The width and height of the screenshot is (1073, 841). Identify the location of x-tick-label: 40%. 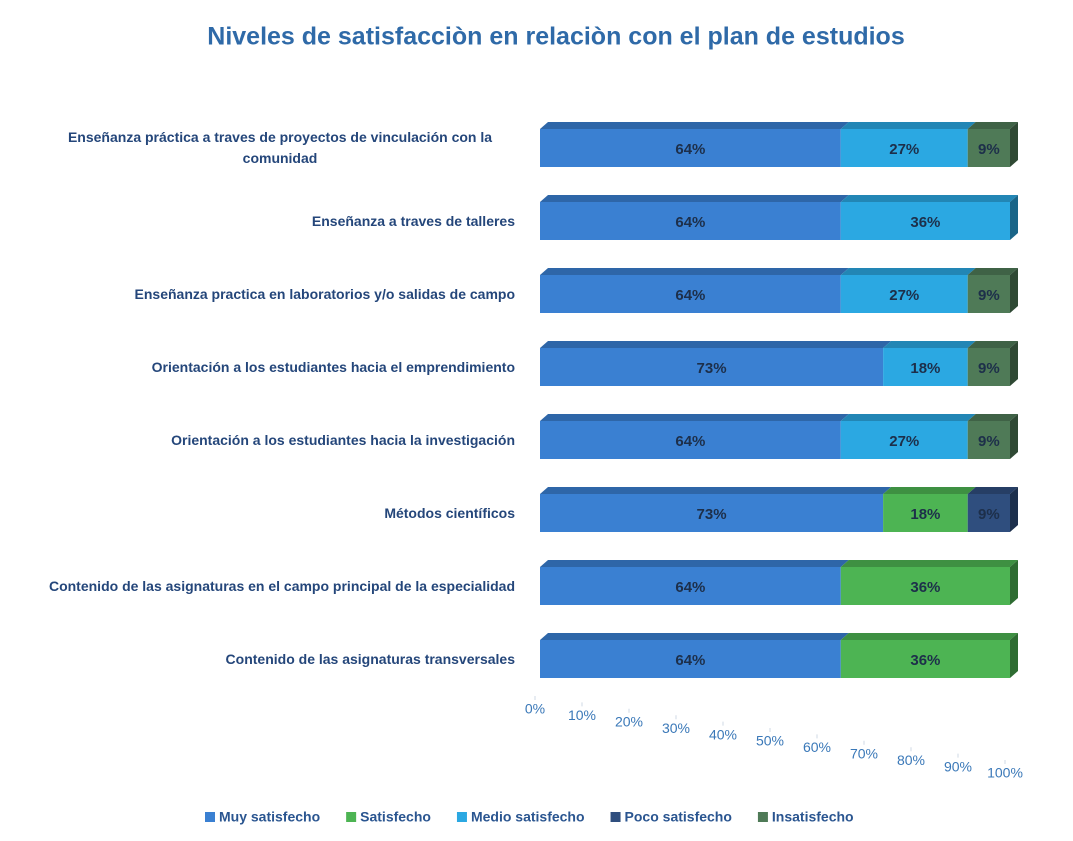
(723, 734).